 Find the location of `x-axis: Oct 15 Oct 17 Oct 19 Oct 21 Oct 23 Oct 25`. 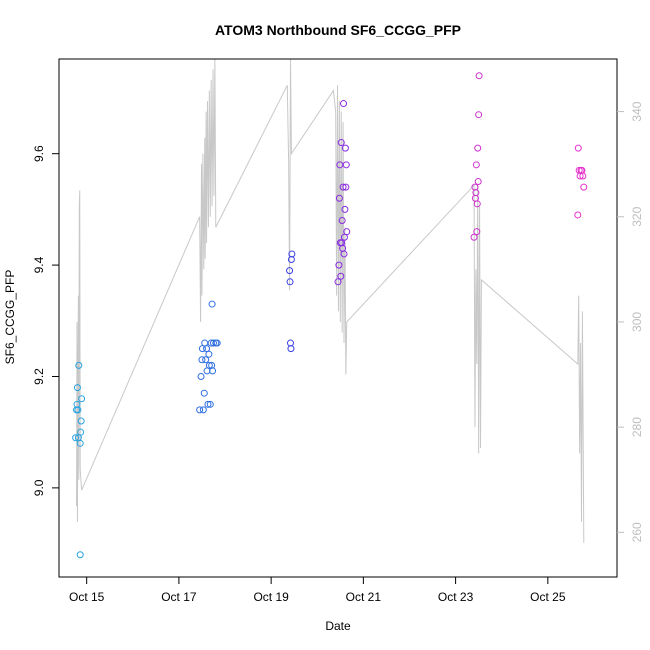

x-axis: Oct 15 Oct 17 Oct 19 Oct 21 Oct 23 Oct 25 is located at coordinates (317, 590).